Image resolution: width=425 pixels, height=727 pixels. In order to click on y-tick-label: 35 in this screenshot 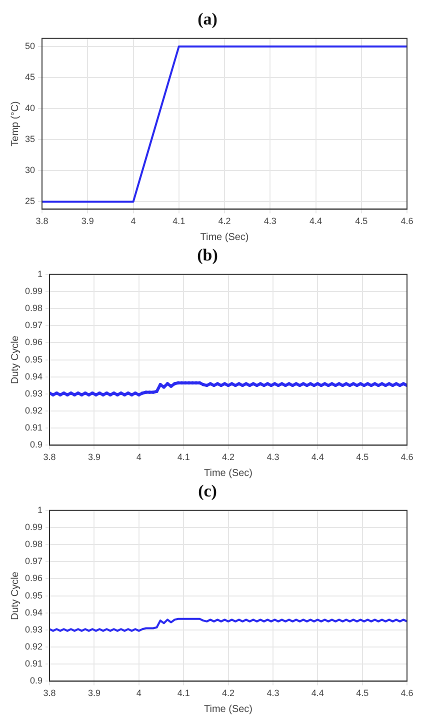, I will do `click(30, 139)`.